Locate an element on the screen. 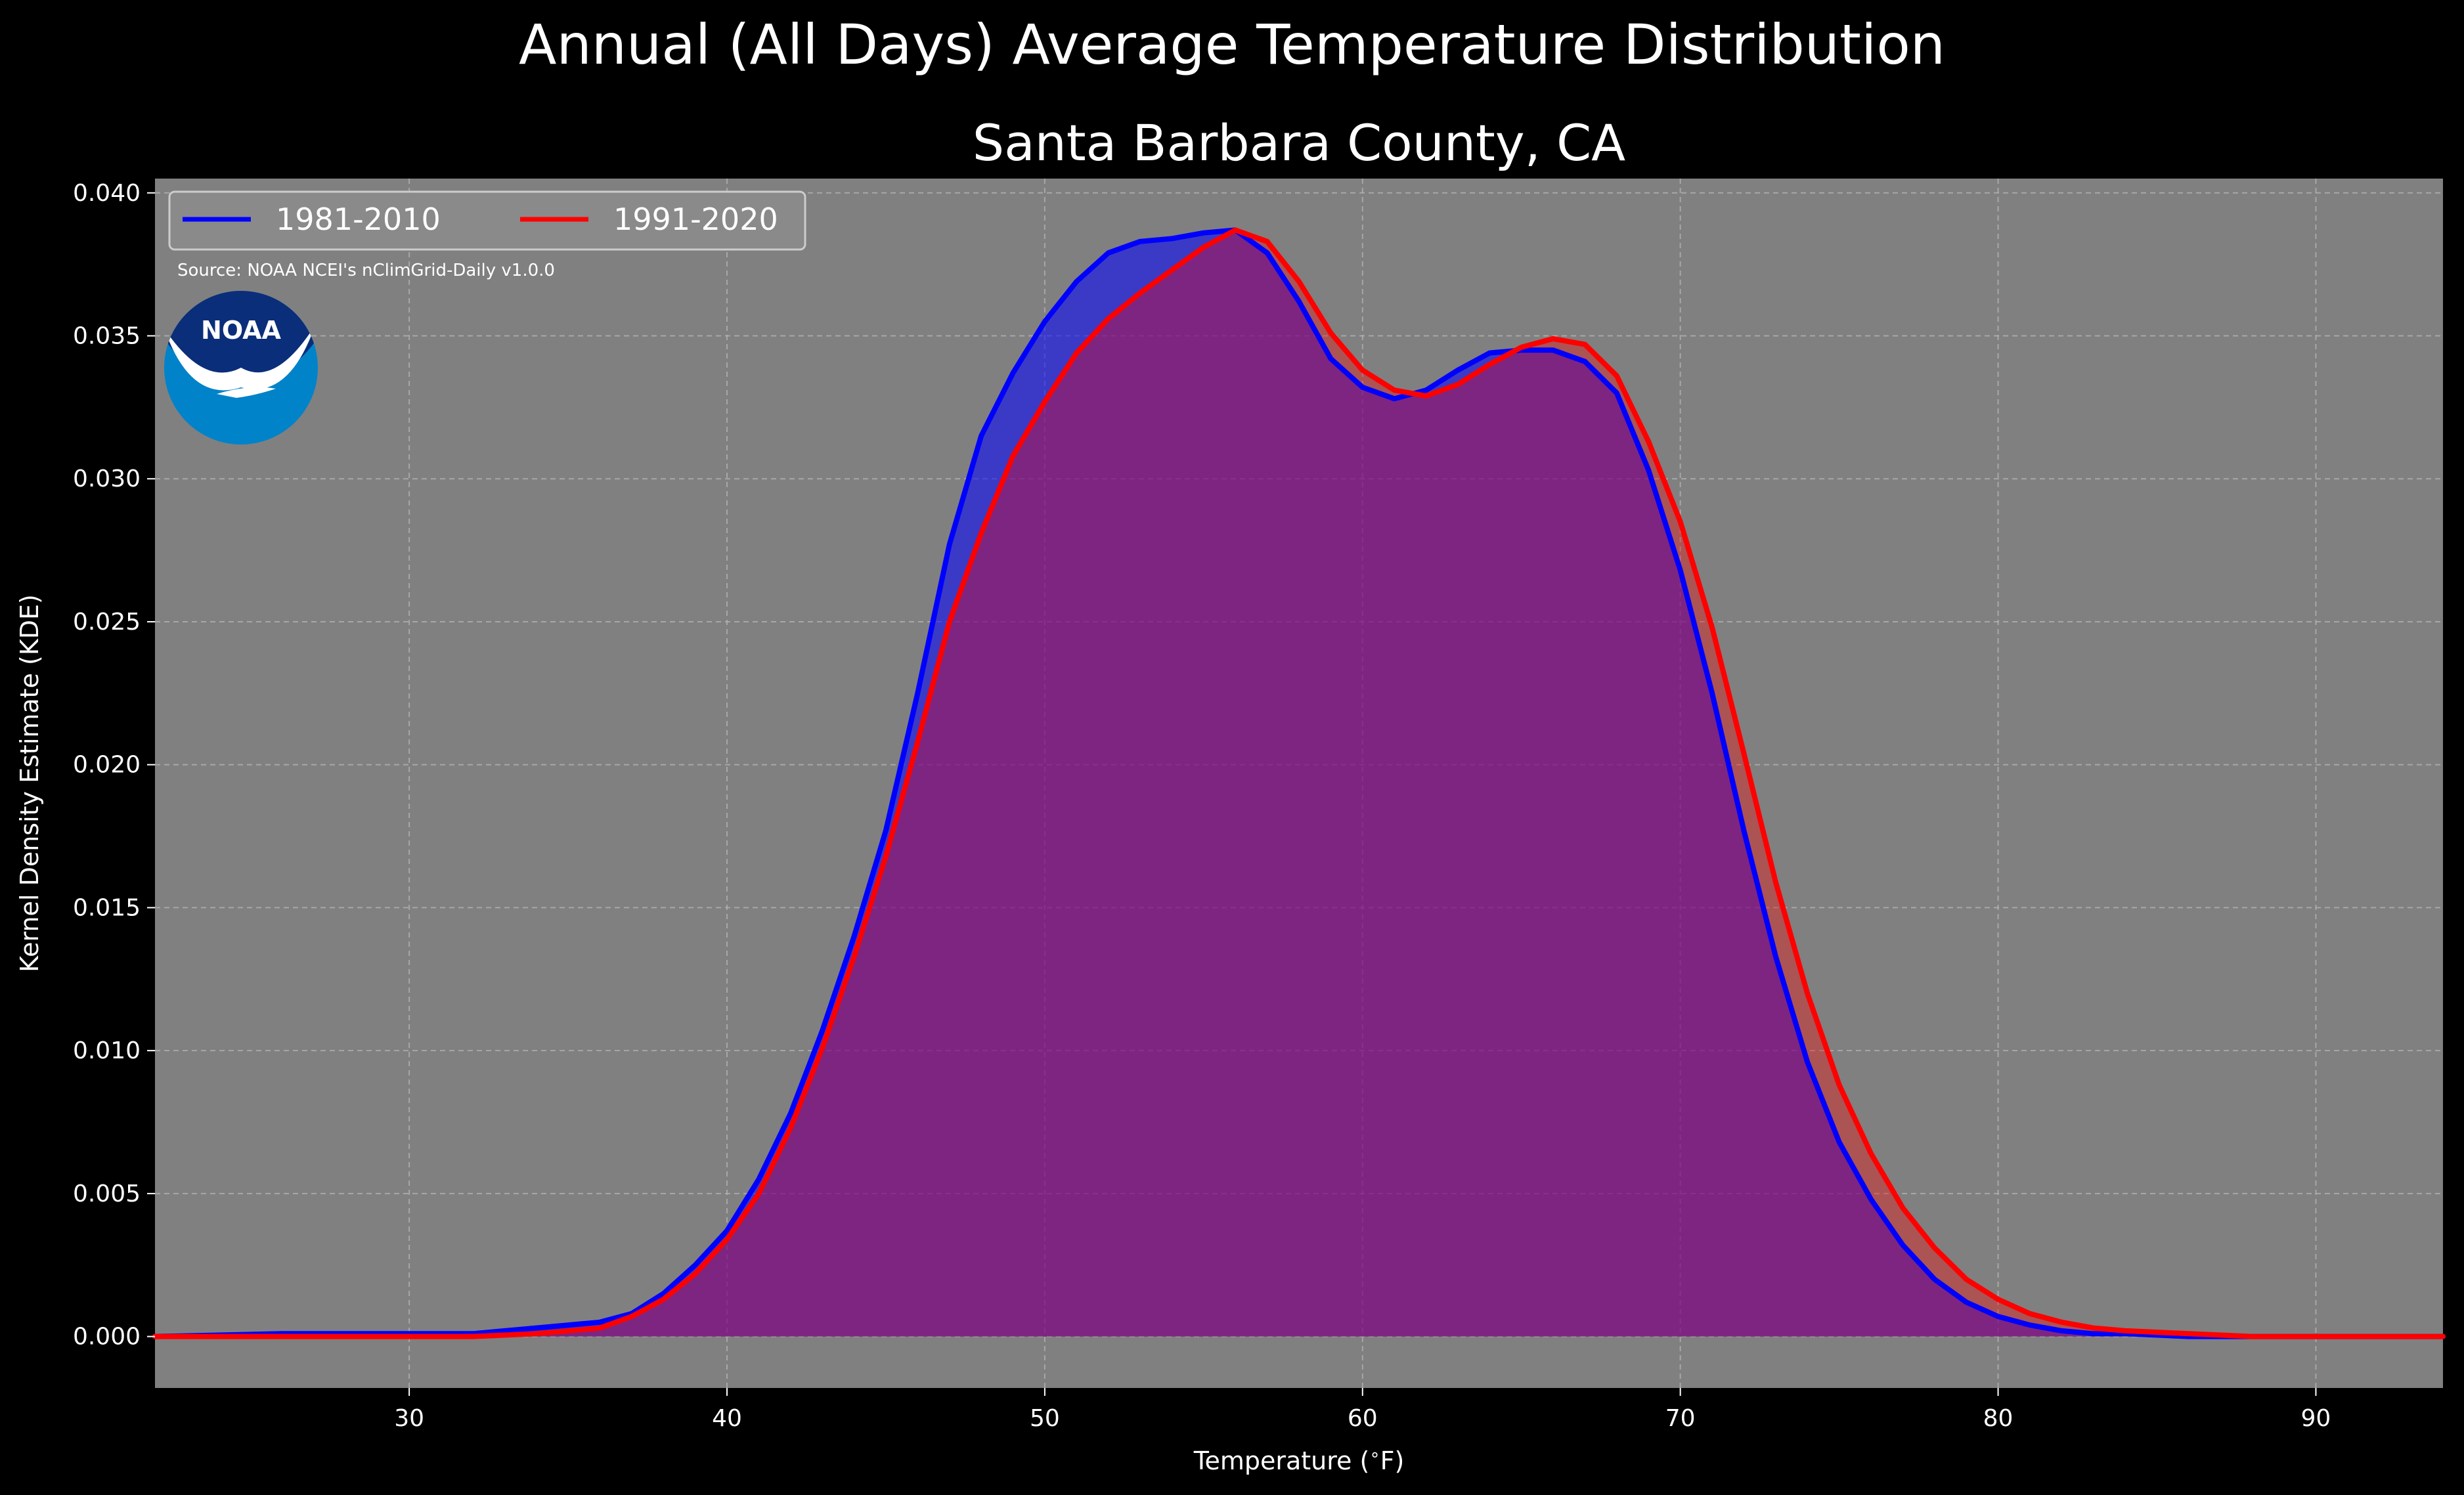 The image size is (2464, 1495). legend-label-1991-2020: 1991-2020 is located at coordinates (695, 219).